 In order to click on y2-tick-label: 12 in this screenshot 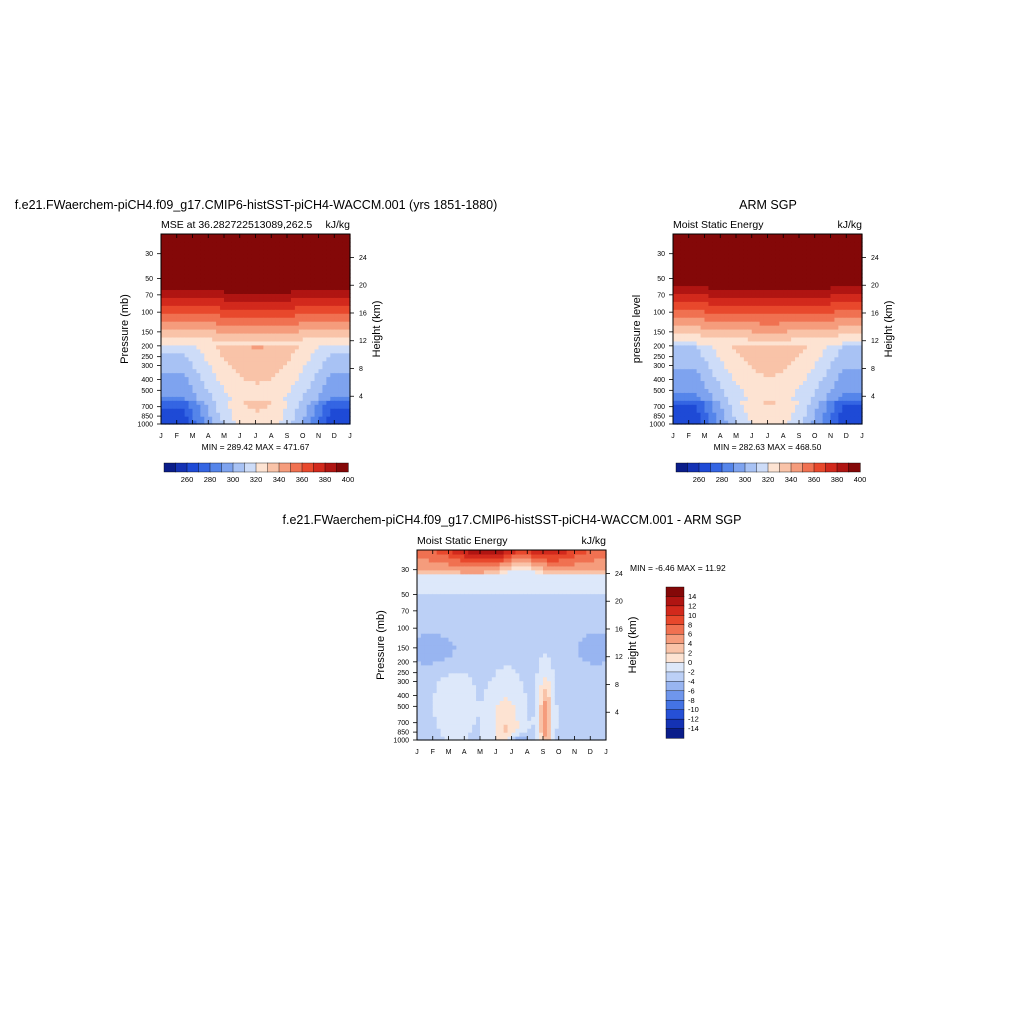, I will do `click(363, 341)`.